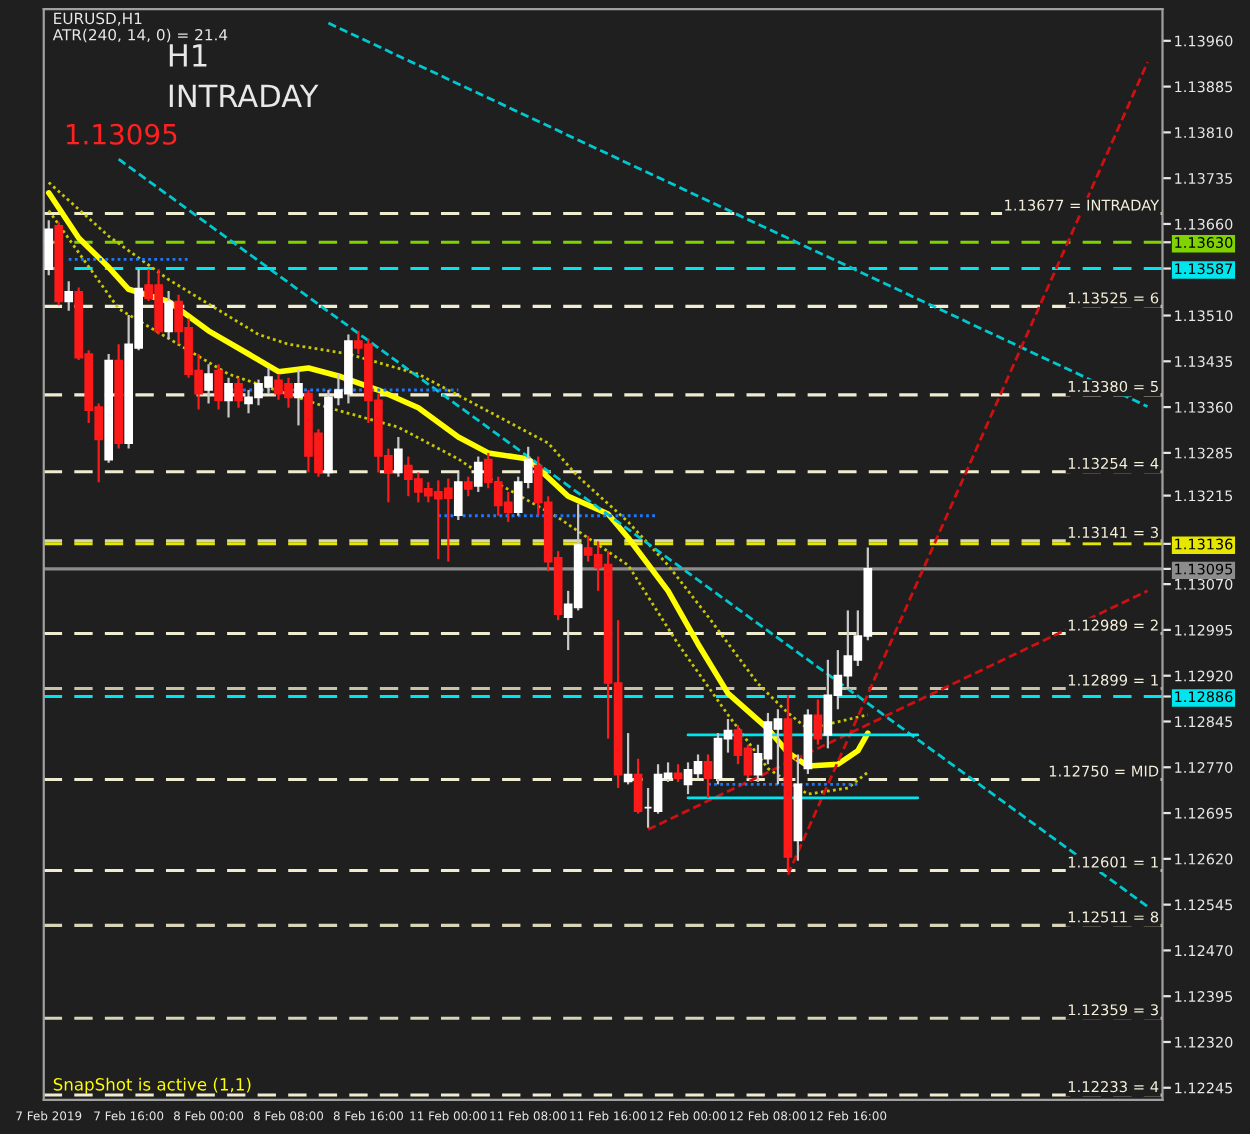 The height and width of the screenshot is (1134, 1250). Describe the element at coordinates (152, 1085) in the screenshot. I see `annotation: SnapShot is active (1,1)` at that location.